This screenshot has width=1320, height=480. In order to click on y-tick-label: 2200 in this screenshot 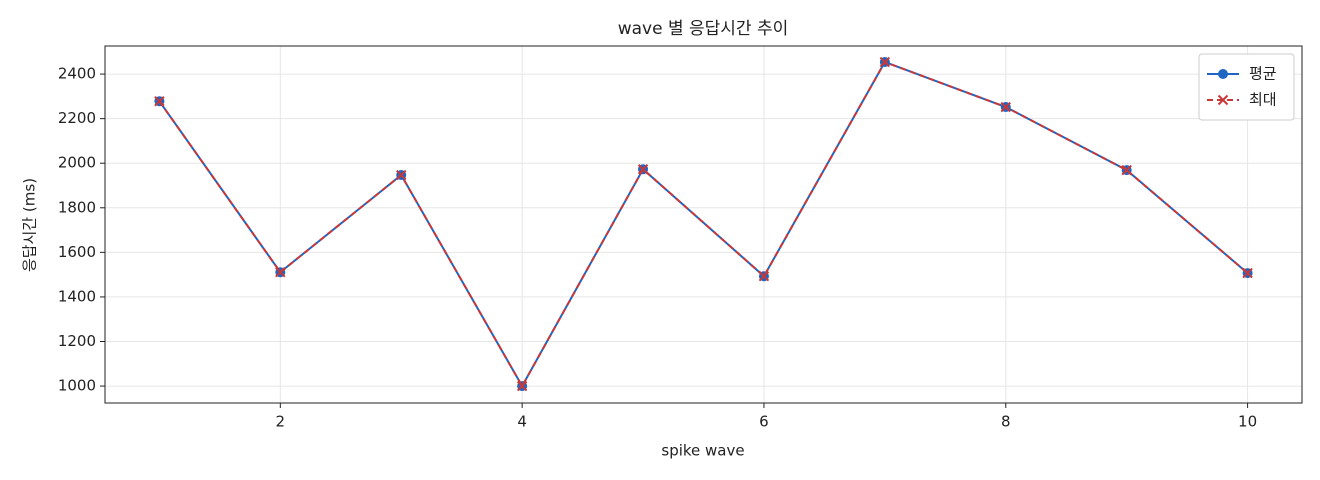, I will do `click(77, 118)`.